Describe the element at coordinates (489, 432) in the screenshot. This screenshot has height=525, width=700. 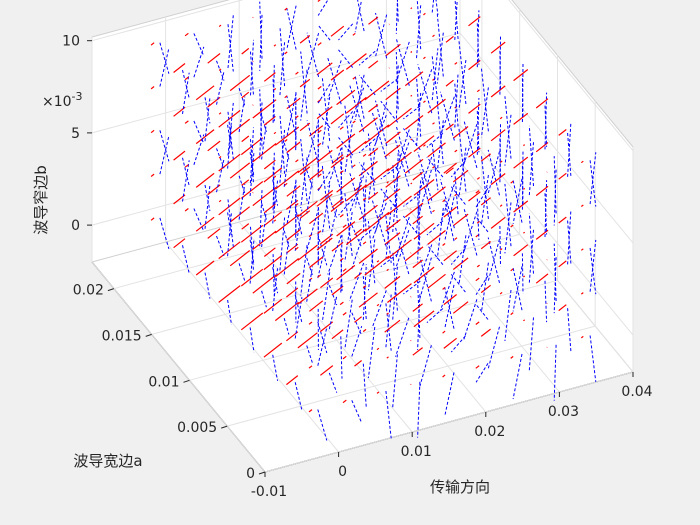
I see `x-tick-label: 0.02` at that location.